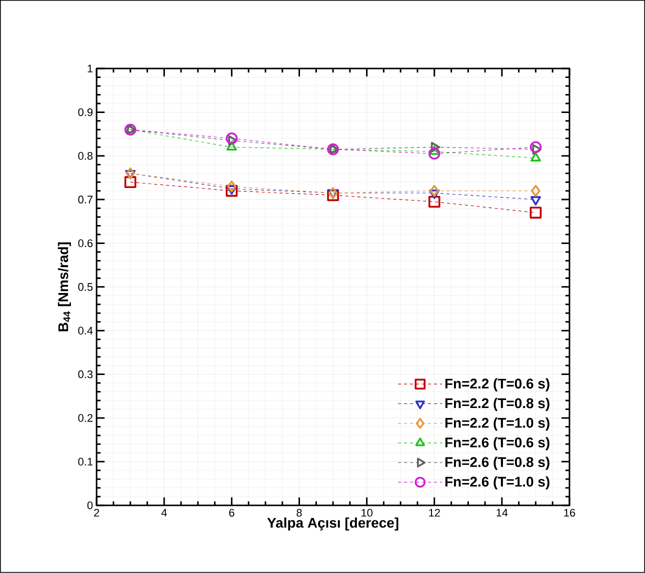  I want to click on y-tick-label: 0.5, so click(85, 287).